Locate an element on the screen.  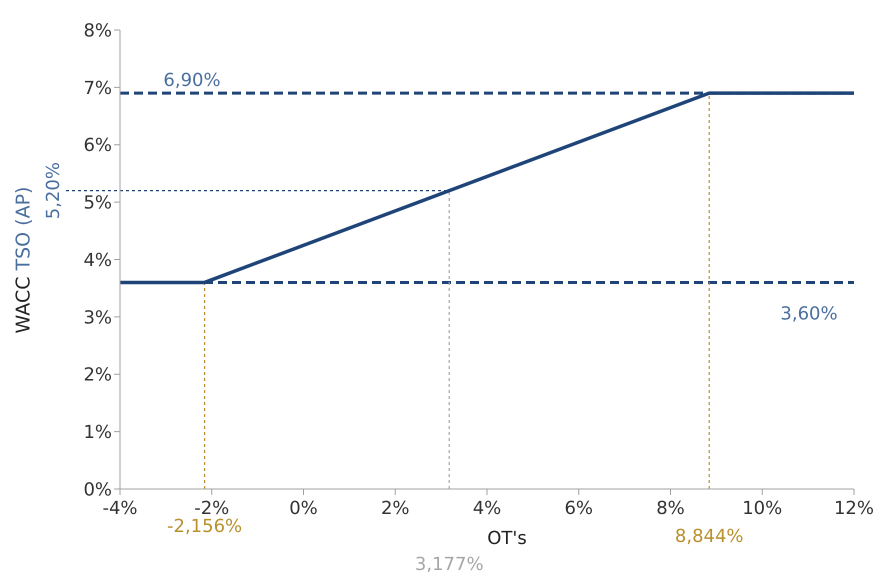
y-tick-label: 5% is located at coordinates (97, 203).